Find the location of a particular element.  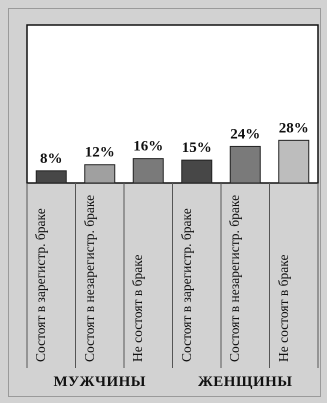

value-label: 12% is located at coordinates (100, 153).